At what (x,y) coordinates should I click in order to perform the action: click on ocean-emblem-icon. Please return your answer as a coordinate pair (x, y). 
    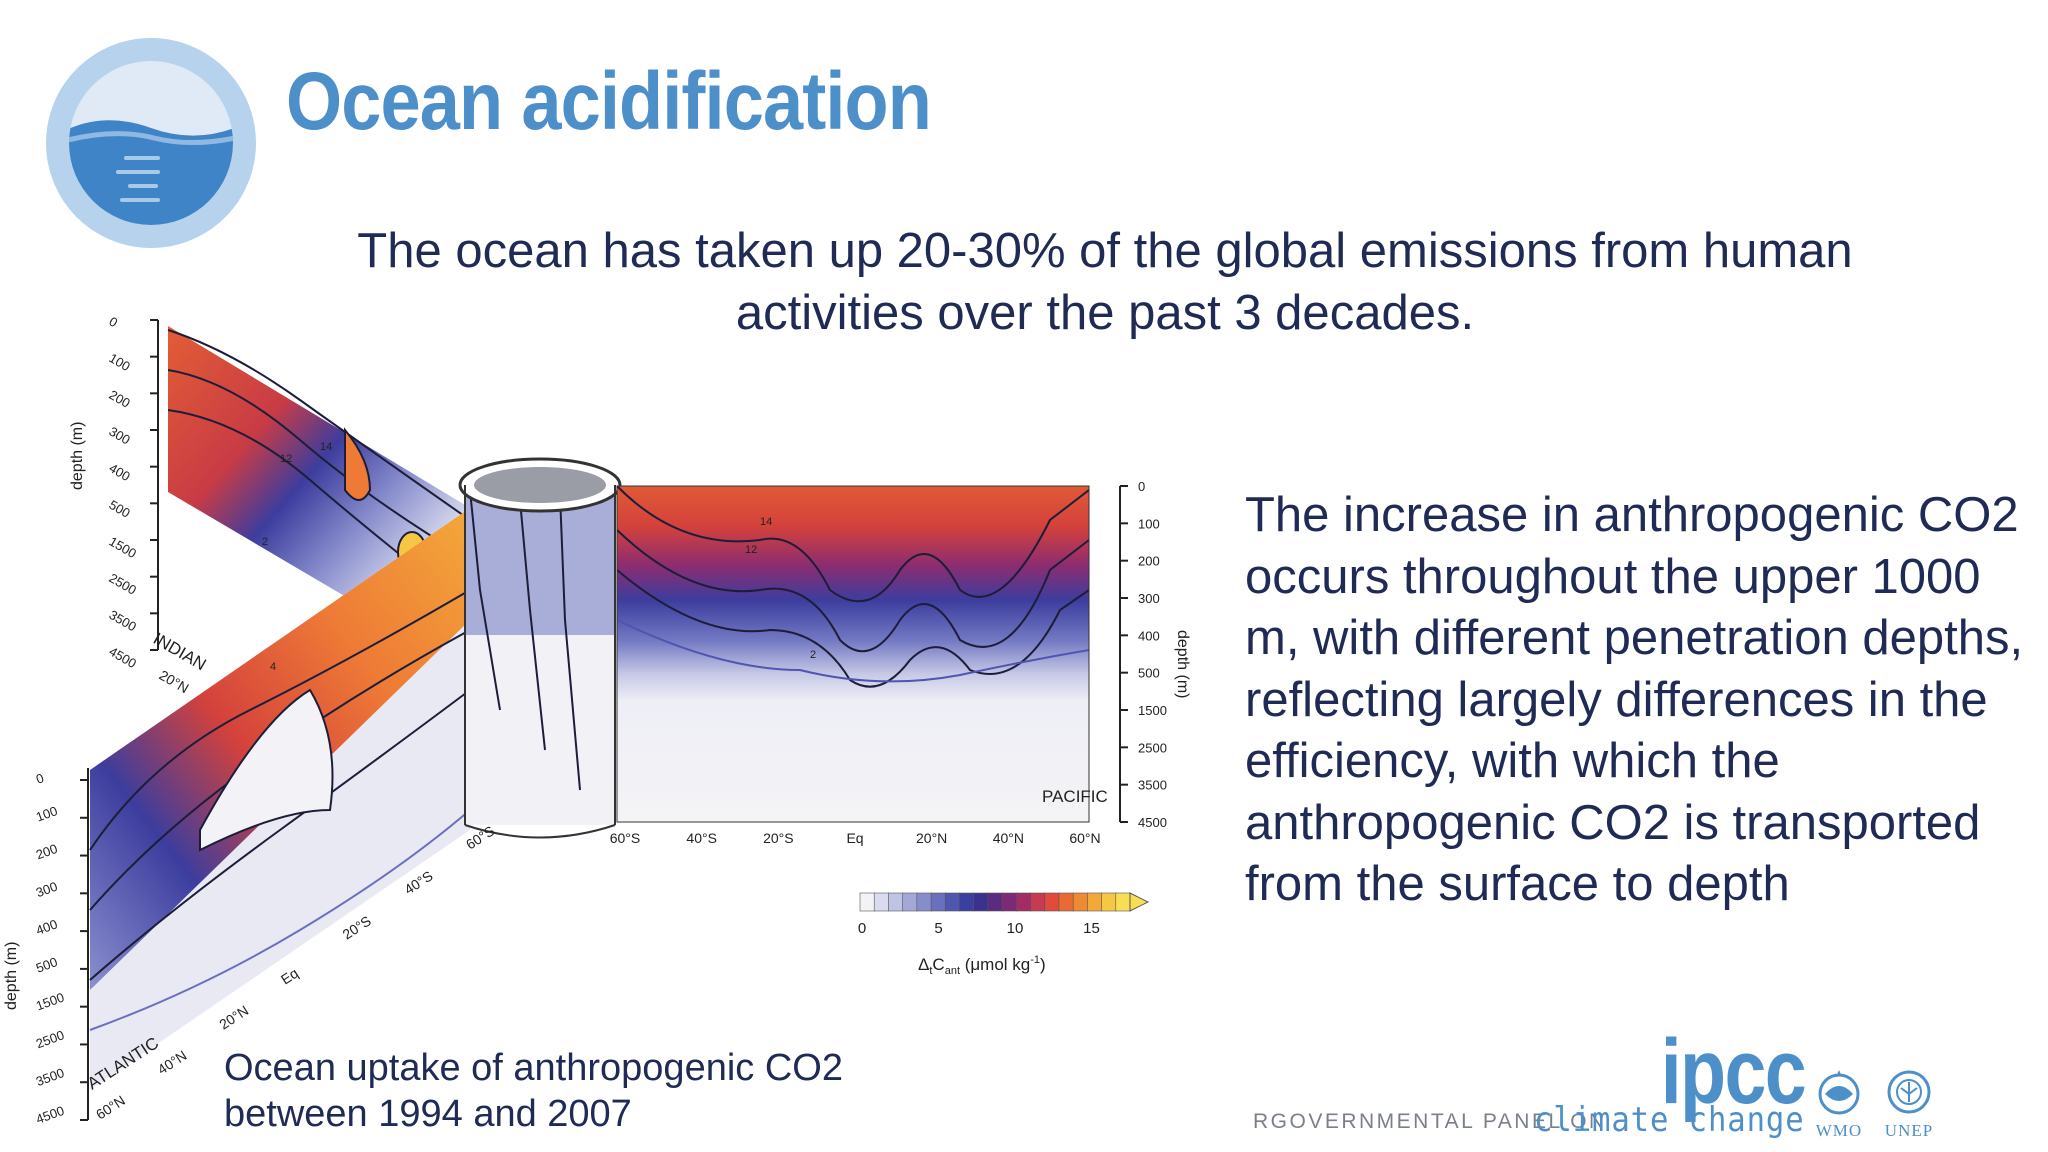
    Looking at the image, I should click on (151, 143).